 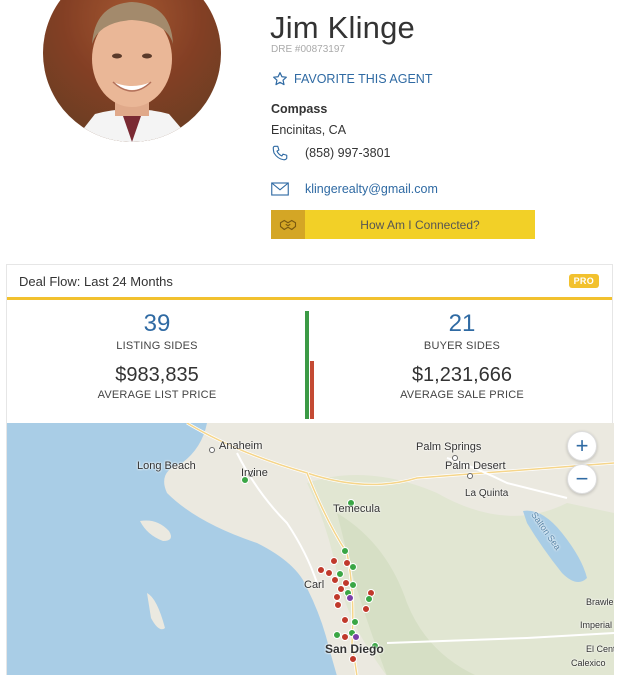 I want to click on agent-name: Jim Klinge, so click(x=342, y=27).